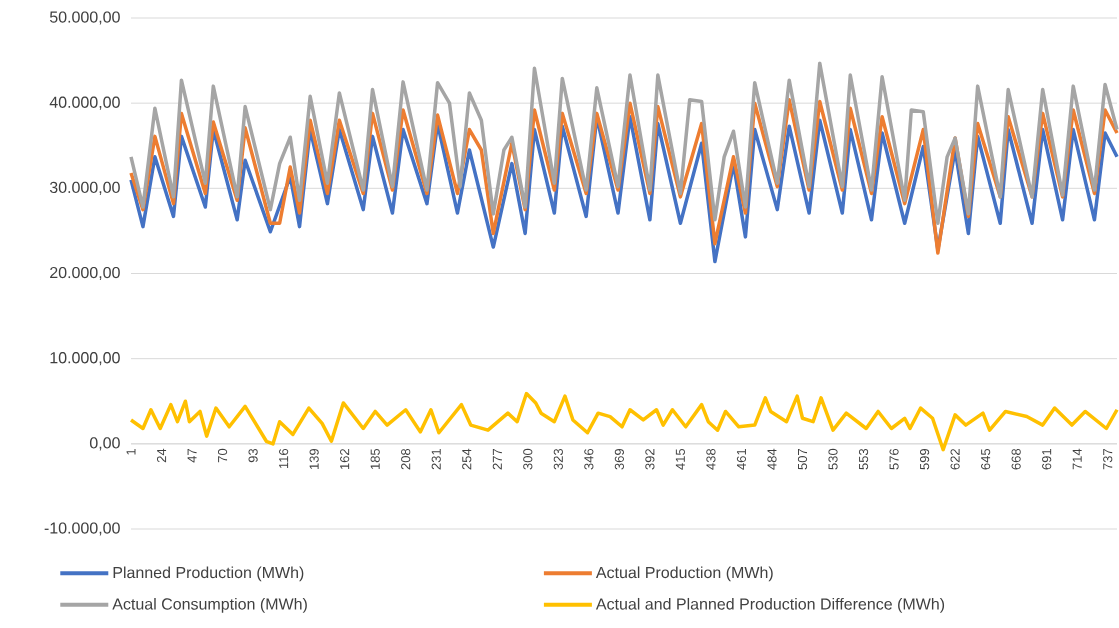  What do you see at coordinates (436, 459) in the screenshot?
I see `x-tick-label: 231` at bounding box center [436, 459].